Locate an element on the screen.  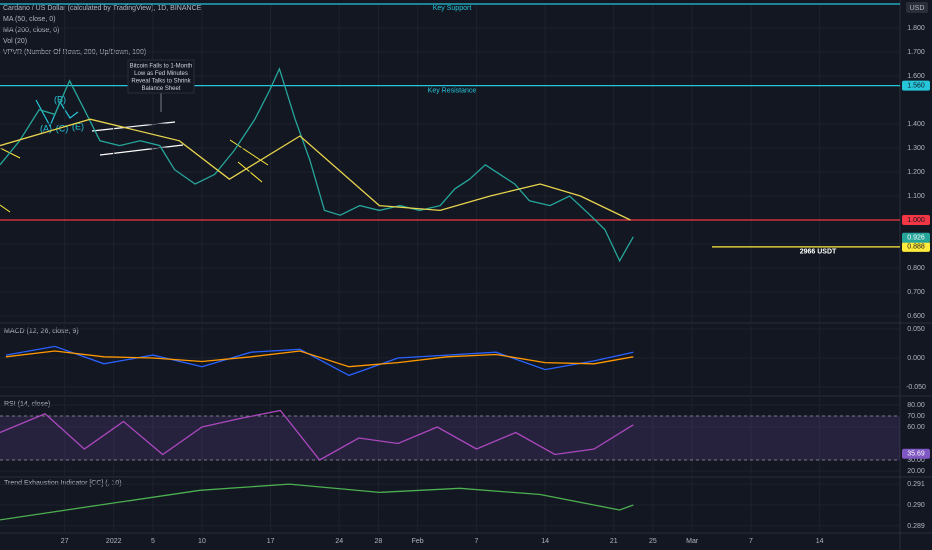
y-tick-label: 1.700 is located at coordinates (916, 52).